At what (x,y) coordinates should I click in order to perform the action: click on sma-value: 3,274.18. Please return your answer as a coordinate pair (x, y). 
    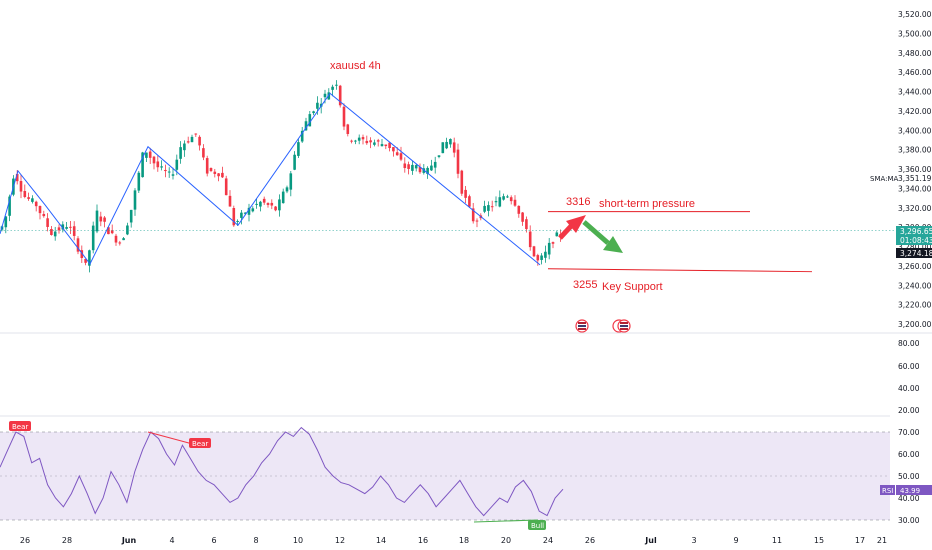
    Looking at the image, I should click on (916, 253).